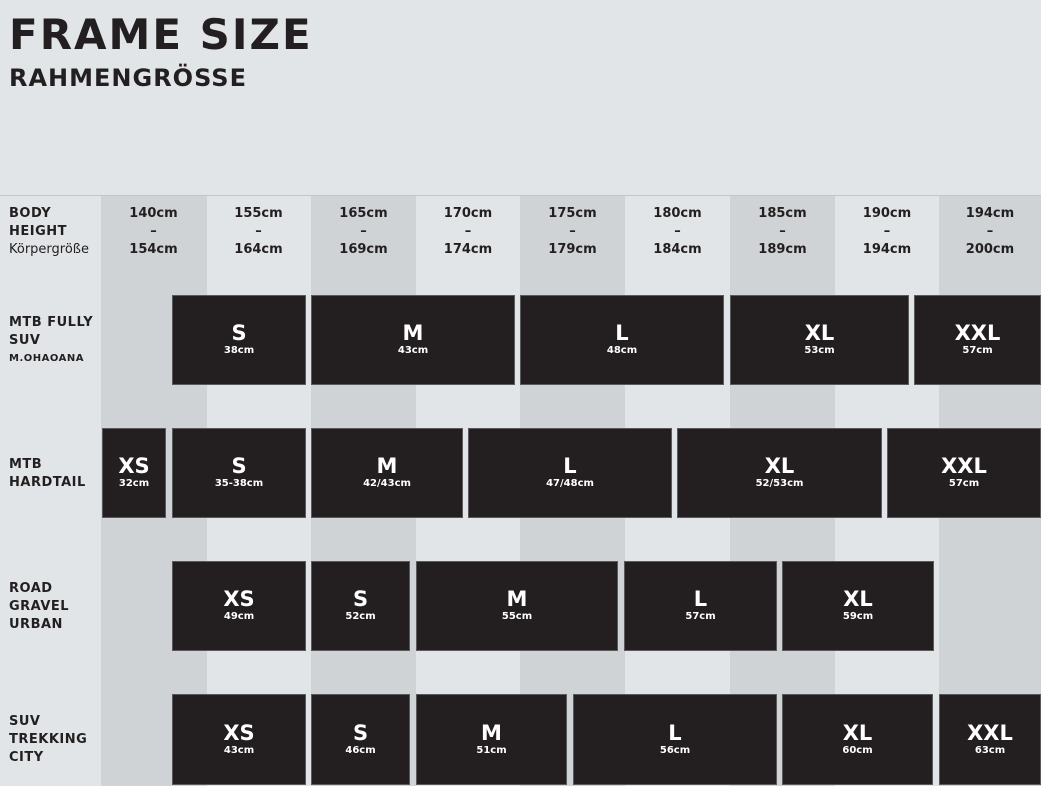  Describe the element at coordinates (990, 750) in the screenshot. I see `frame-length: 63cm` at that location.